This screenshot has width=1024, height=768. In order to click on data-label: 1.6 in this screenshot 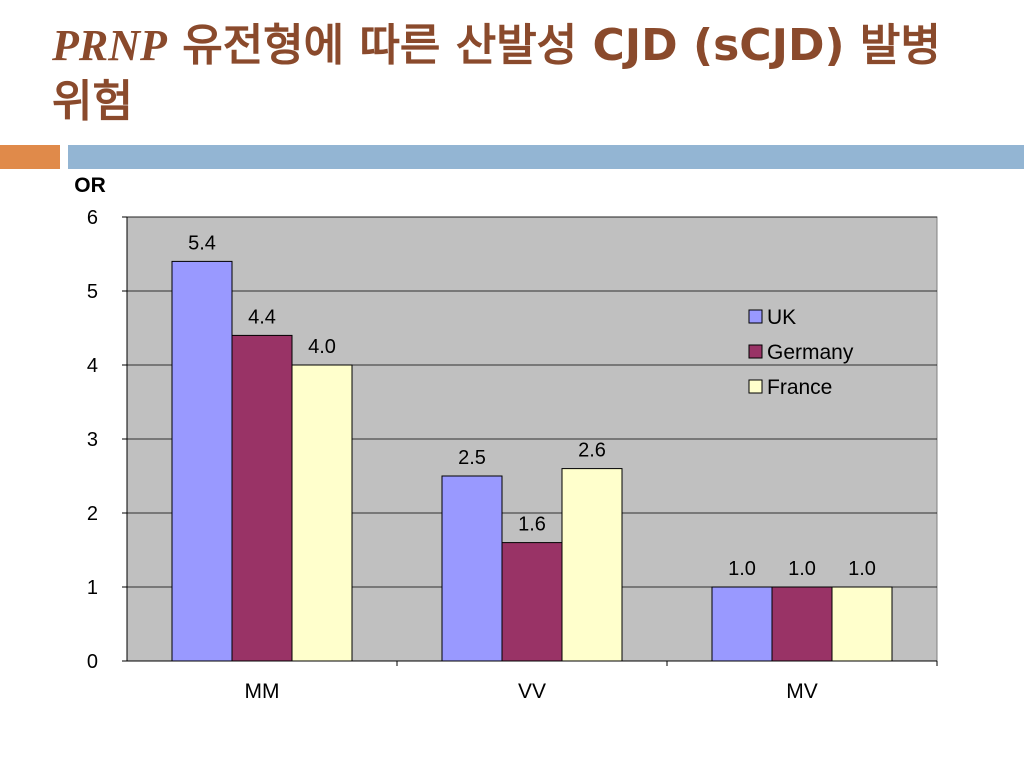, I will do `click(532, 525)`.